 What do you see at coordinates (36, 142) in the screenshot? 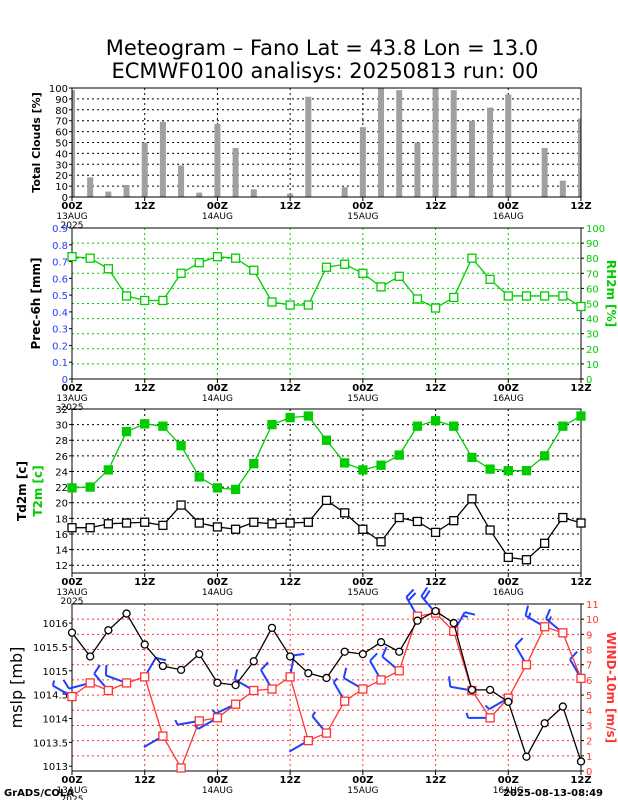
I see `y-axis-title: Total Clouds [%]` at bounding box center [36, 142].